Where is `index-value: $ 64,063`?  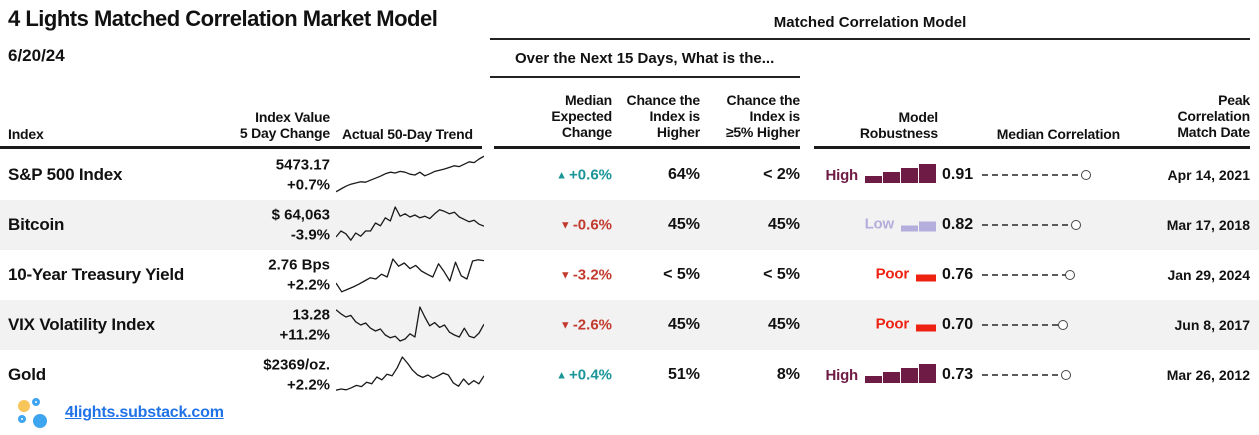
index-value: $ 64,063 is located at coordinates (300, 215).